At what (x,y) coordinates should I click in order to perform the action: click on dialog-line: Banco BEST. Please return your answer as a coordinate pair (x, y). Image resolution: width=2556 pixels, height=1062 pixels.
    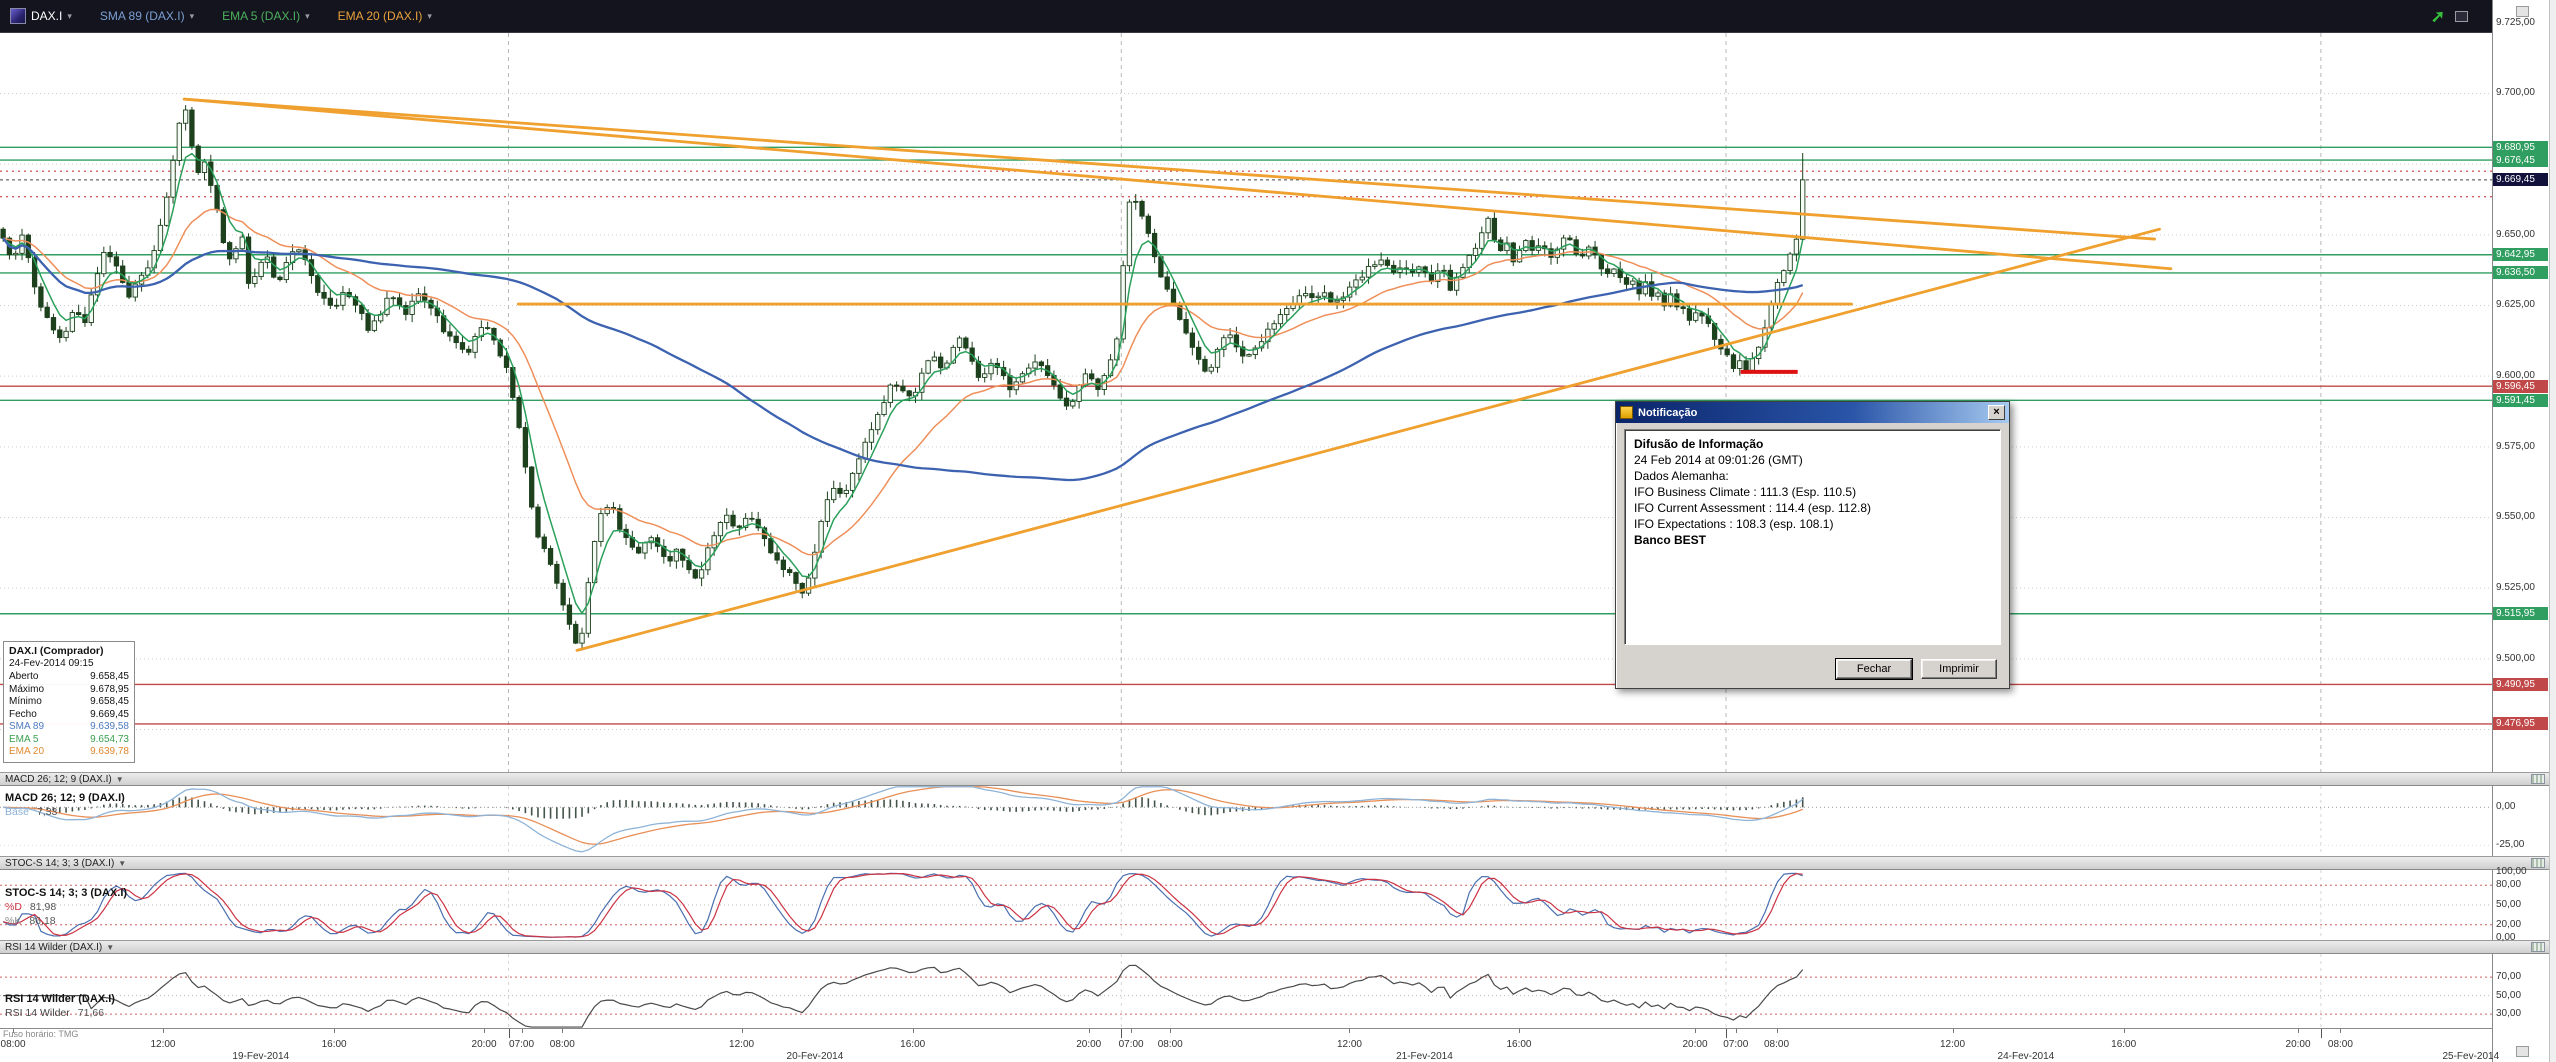
    Looking at the image, I should click on (1670, 540).